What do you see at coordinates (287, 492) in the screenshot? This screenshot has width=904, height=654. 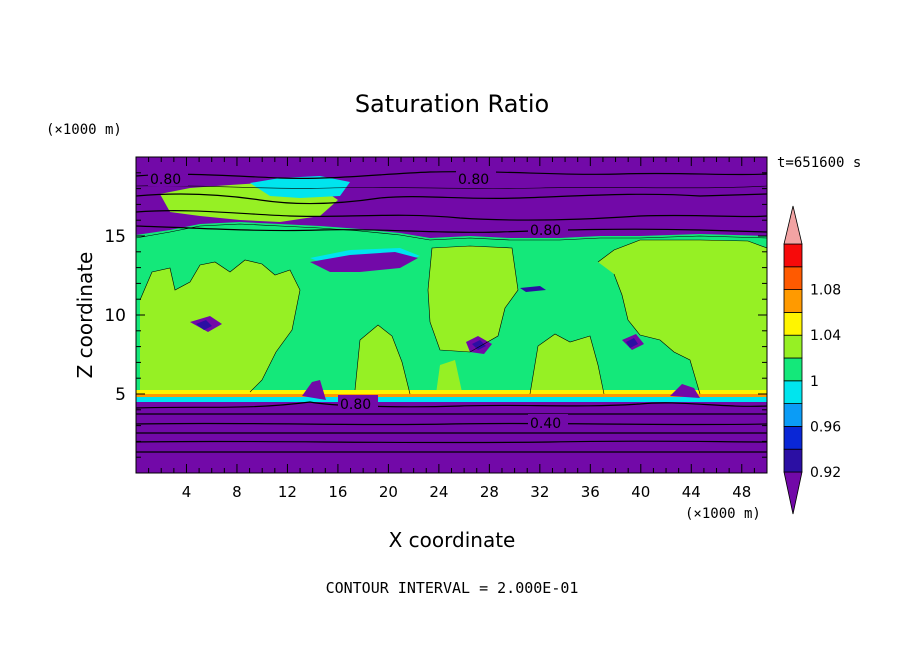 I see `x-tick-label: 12` at bounding box center [287, 492].